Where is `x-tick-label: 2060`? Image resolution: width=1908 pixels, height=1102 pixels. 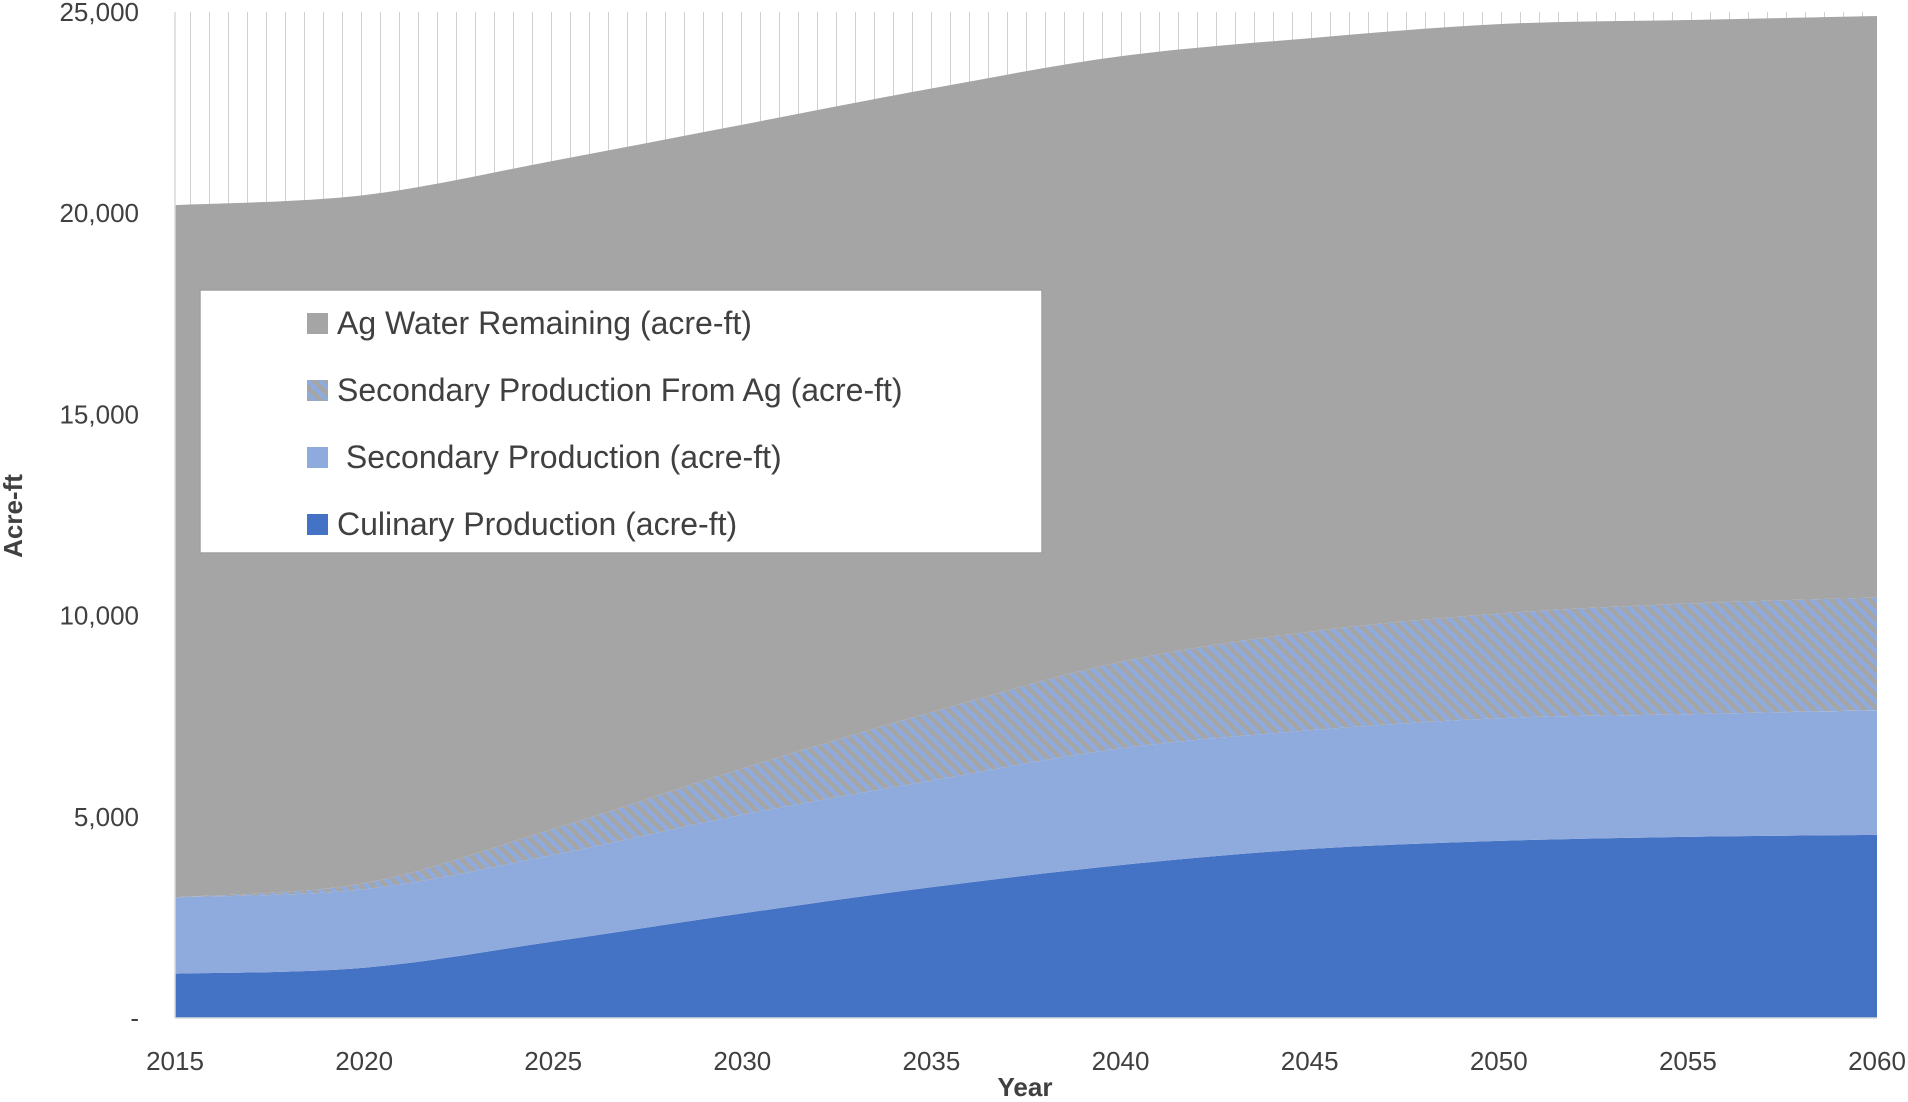 x-tick-label: 2060 is located at coordinates (1877, 1061).